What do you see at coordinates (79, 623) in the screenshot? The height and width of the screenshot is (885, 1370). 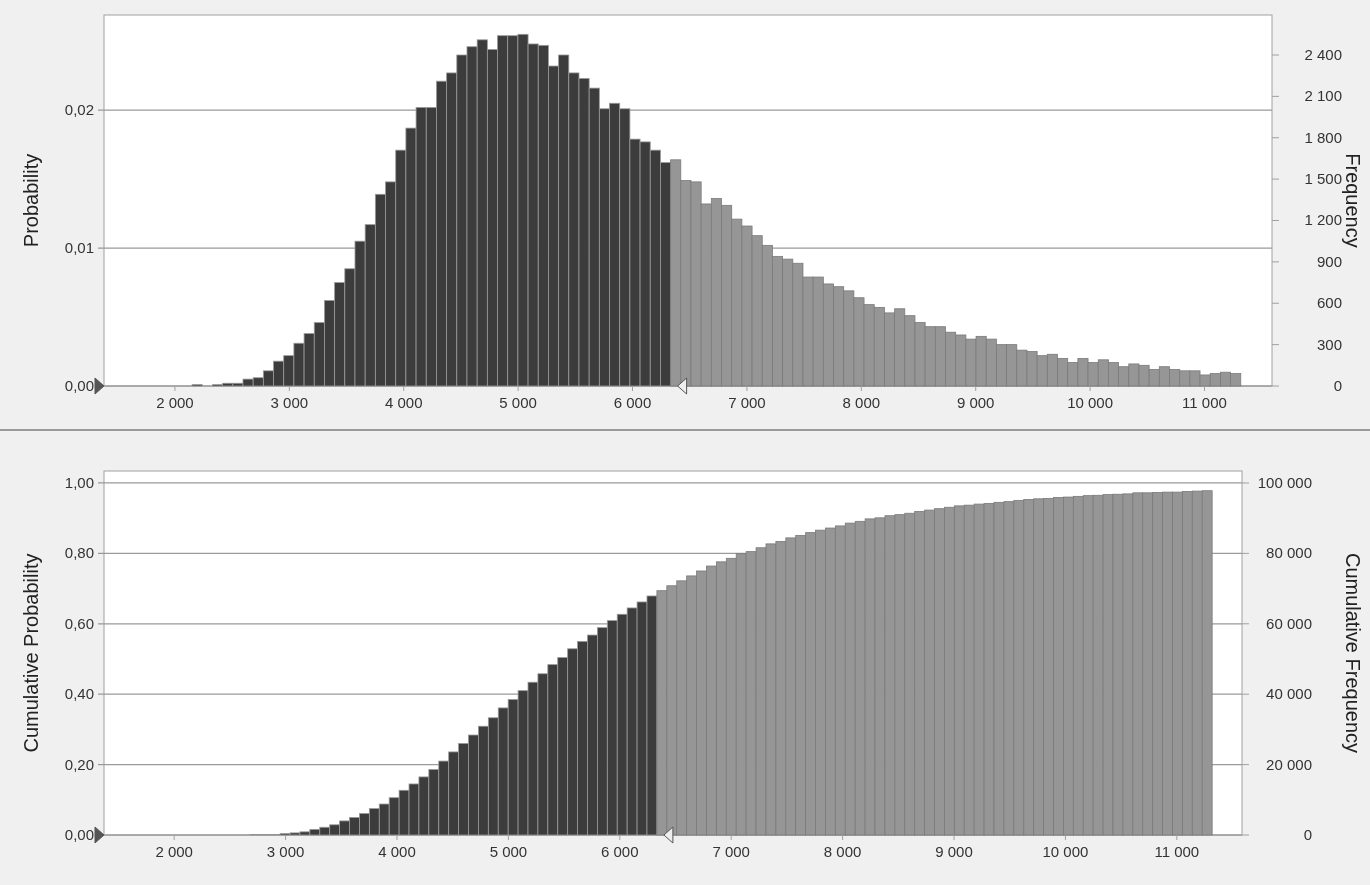 I see `y-tick-label: 0,60` at bounding box center [79, 623].